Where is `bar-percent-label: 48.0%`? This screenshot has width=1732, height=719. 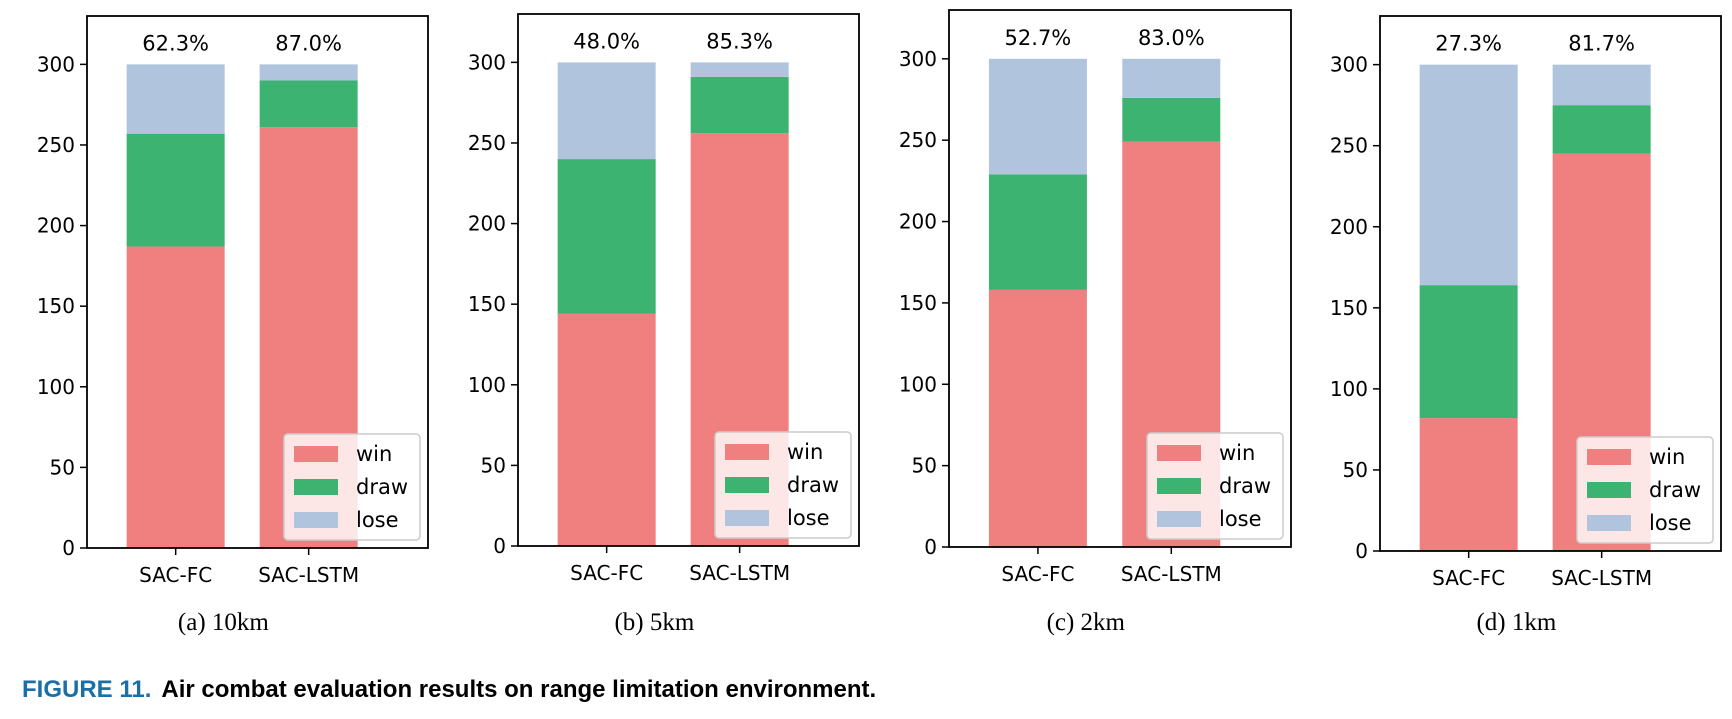 bar-percent-label: 48.0% is located at coordinates (606, 41).